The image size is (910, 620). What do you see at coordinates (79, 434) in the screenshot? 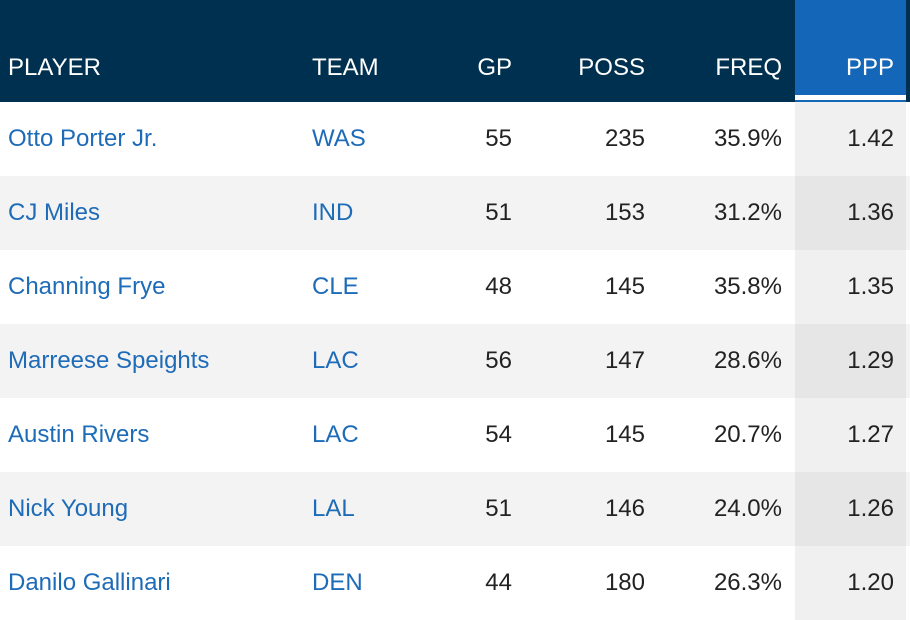
I see `player-link: Austin Rivers` at bounding box center [79, 434].